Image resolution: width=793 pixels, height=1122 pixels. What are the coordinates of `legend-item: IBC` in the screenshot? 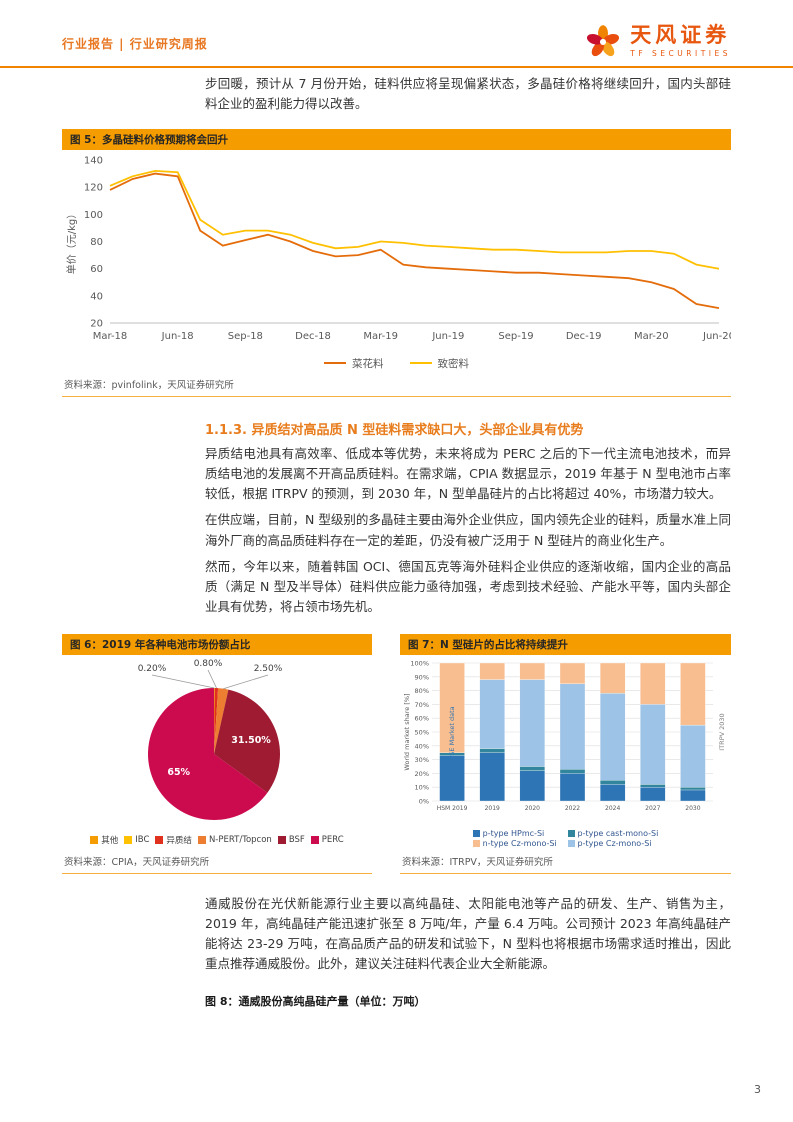 It's located at (136, 840).